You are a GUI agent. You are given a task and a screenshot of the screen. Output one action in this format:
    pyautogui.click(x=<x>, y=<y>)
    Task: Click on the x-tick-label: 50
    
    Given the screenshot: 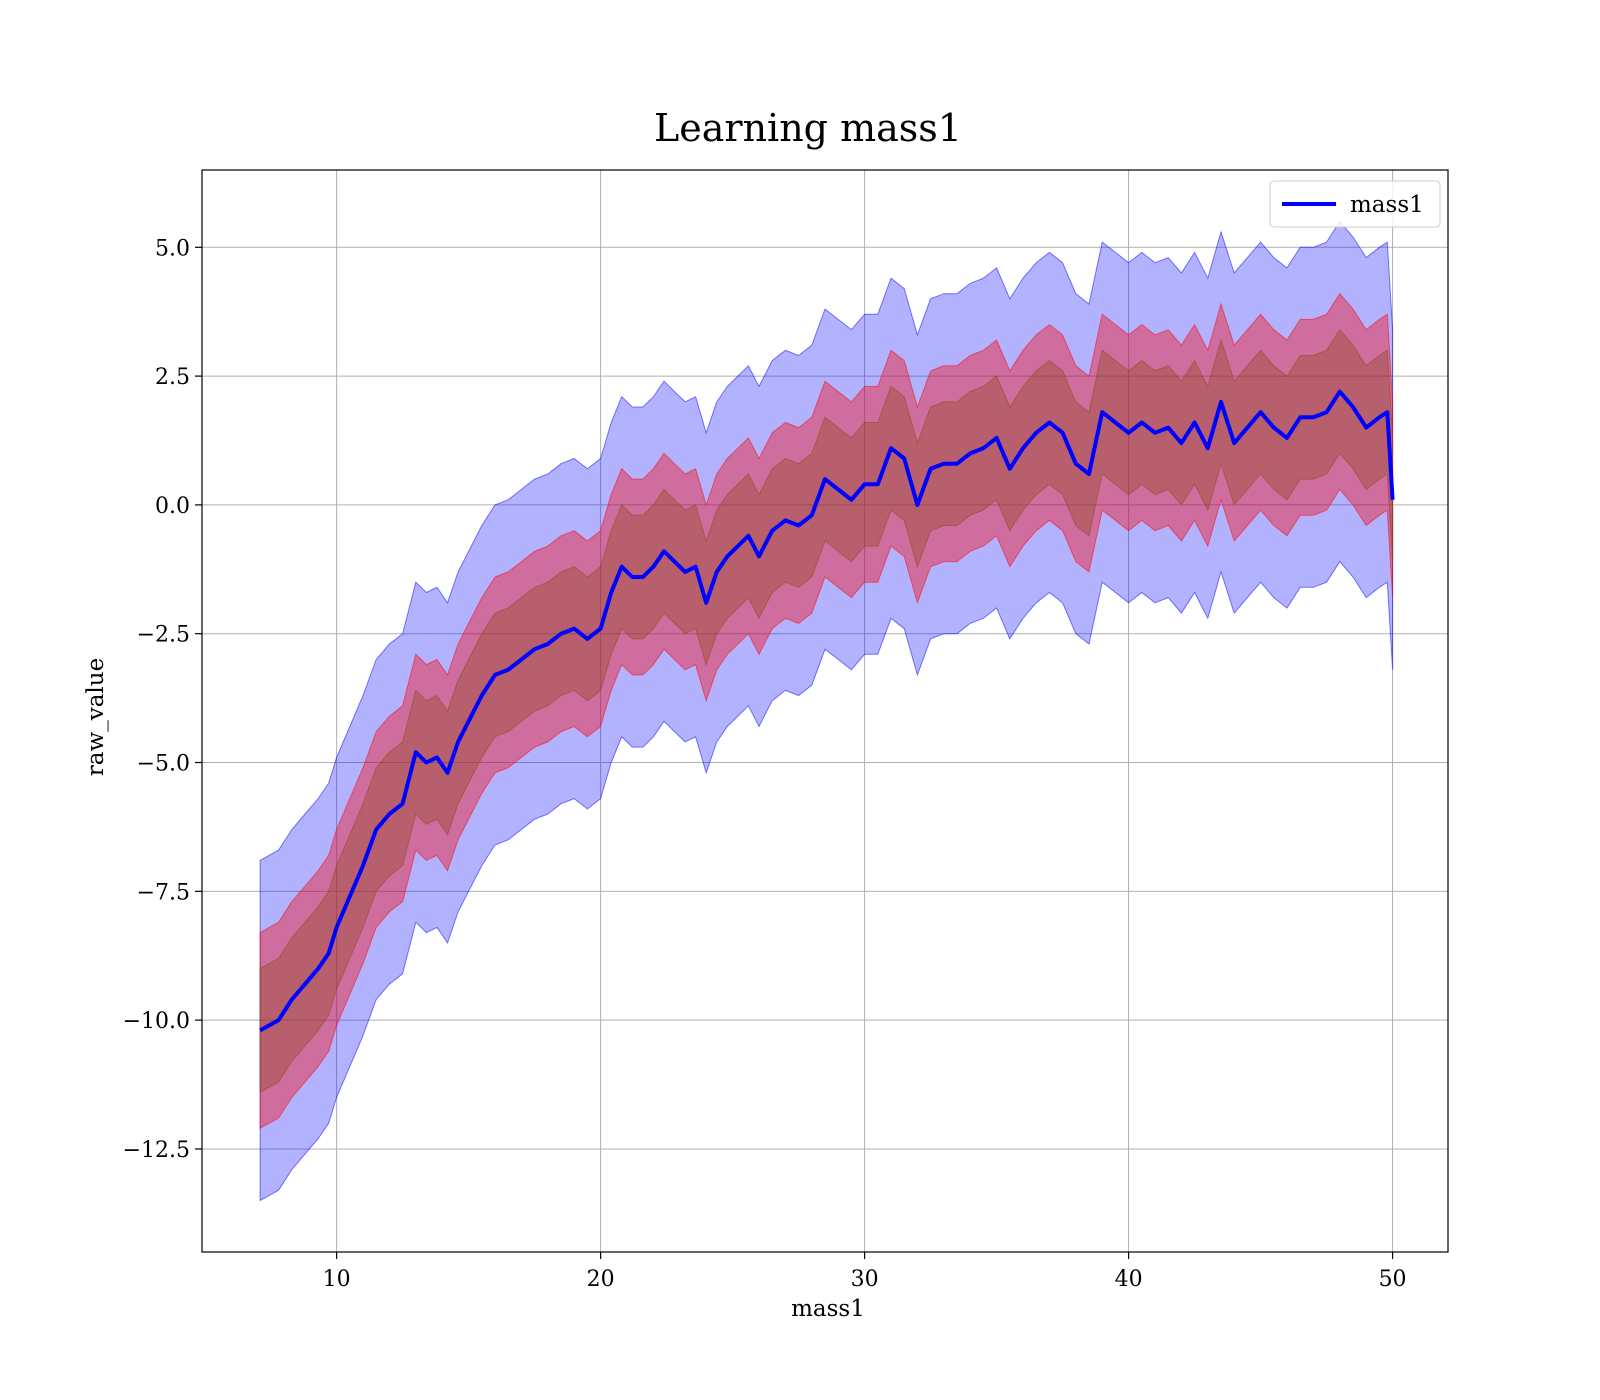 What is the action you would take?
    pyautogui.click(x=1393, y=1279)
    